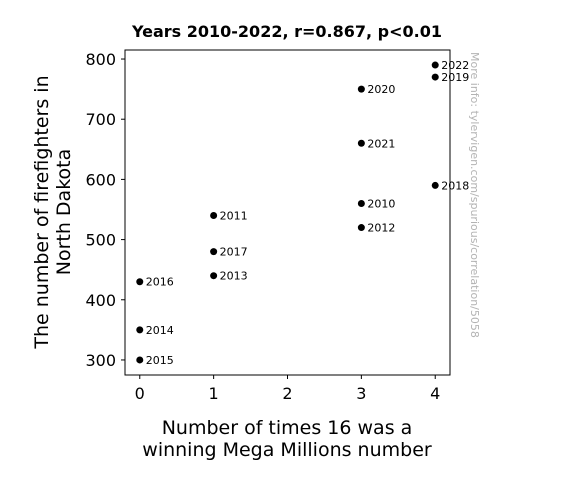 The image size is (575, 500). Describe the element at coordinates (455, 77) in the screenshot. I see `data-point-label: 2019` at that location.